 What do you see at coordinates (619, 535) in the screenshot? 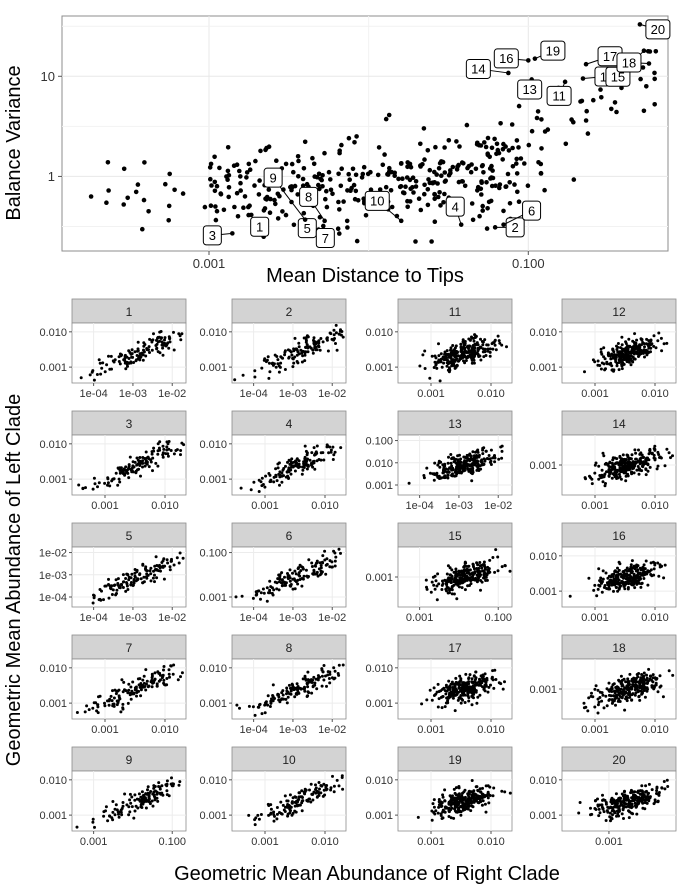
I see `facet-strip` at bounding box center [619, 535].